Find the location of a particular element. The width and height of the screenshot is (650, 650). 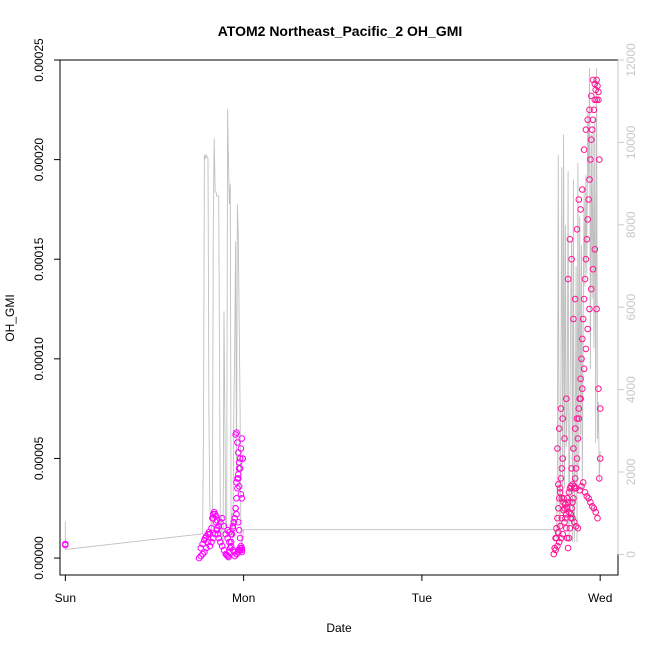

y-tick-label: 0.00015 is located at coordinates (39, 259).